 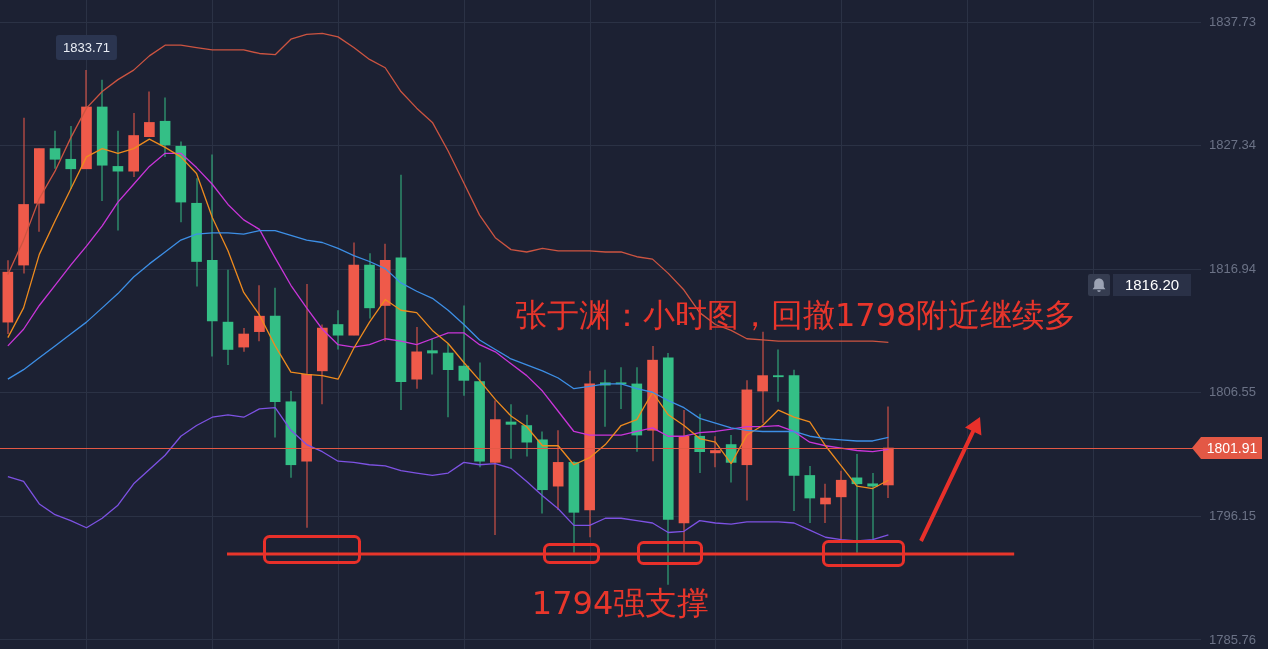 What do you see at coordinates (1232, 392) in the screenshot?
I see `y-tick-label: 1806.55` at bounding box center [1232, 392].